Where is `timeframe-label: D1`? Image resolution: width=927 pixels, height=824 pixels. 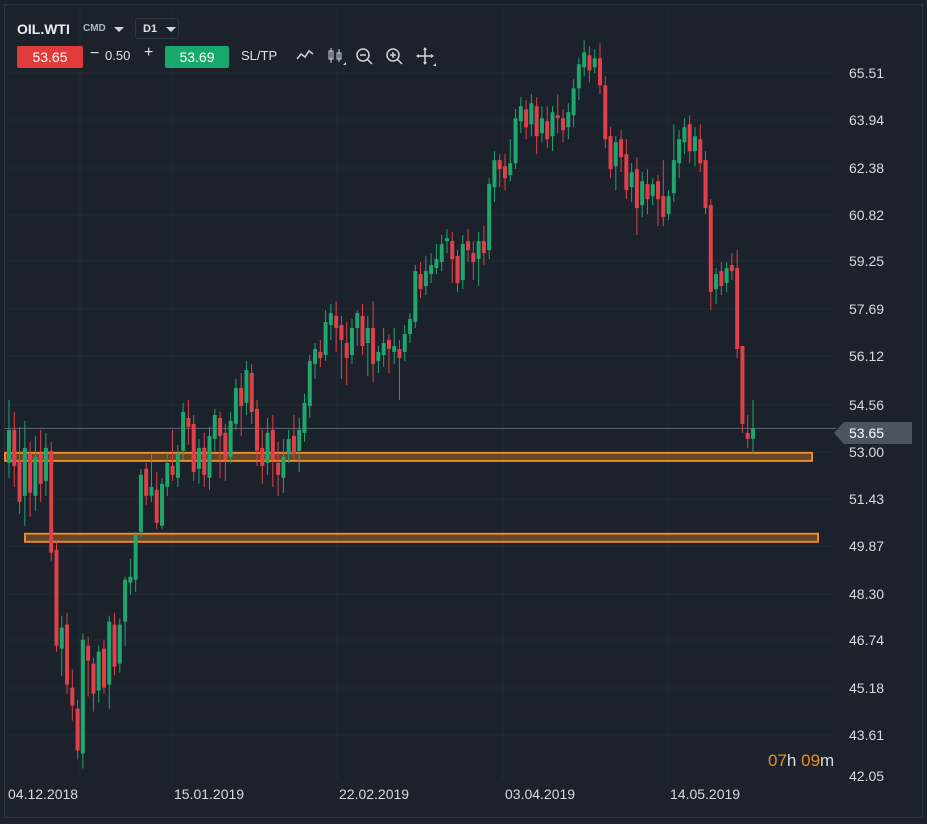
timeframe-label: D1 is located at coordinates (150, 29).